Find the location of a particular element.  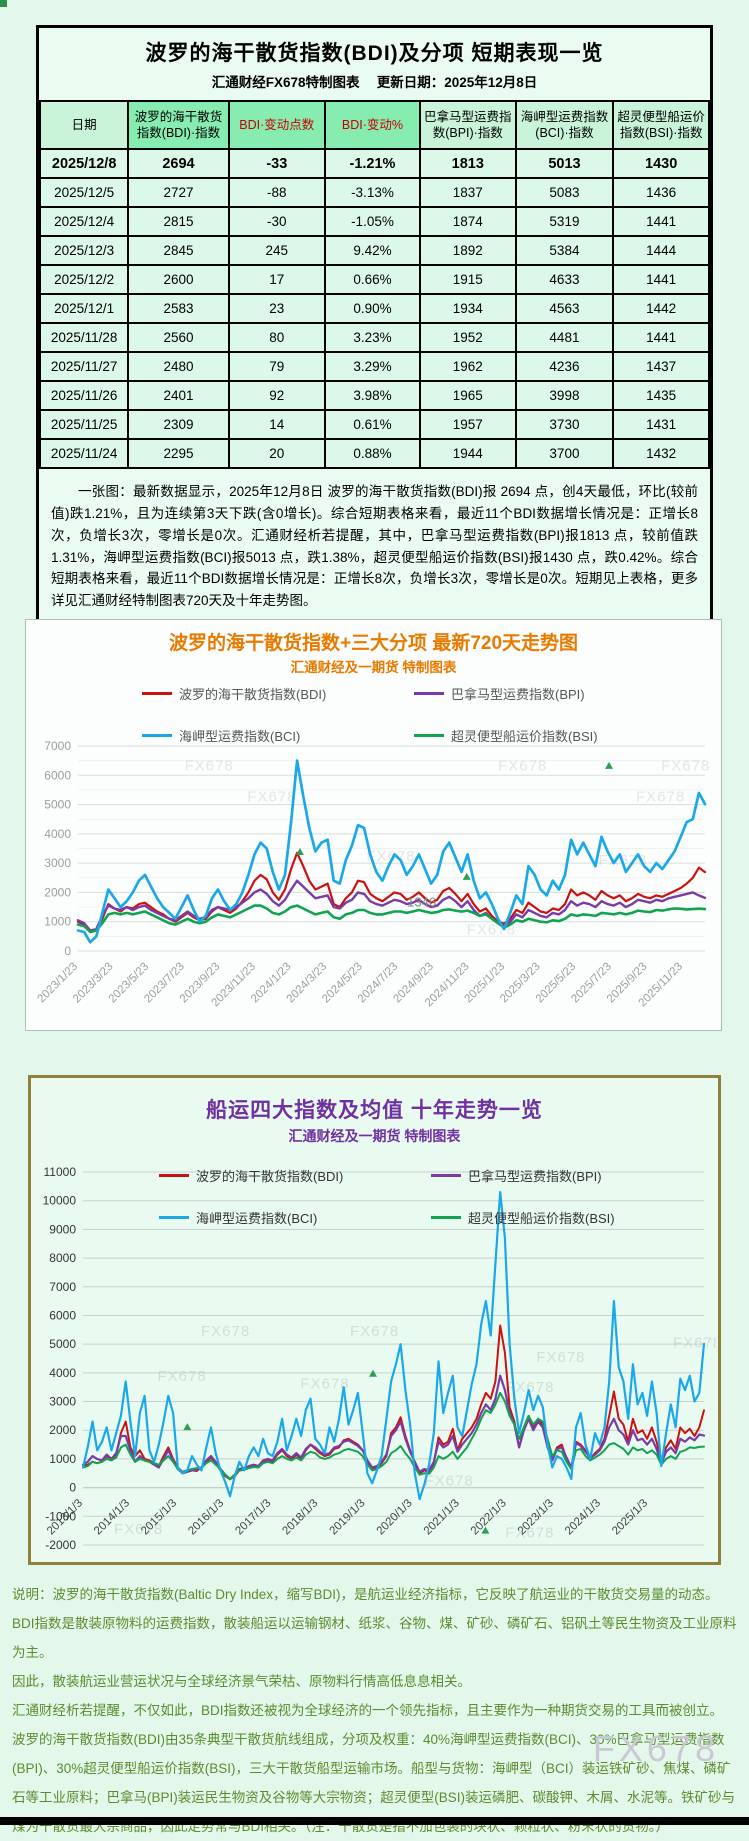

table-cell: 1444 is located at coordinates (661, 250).